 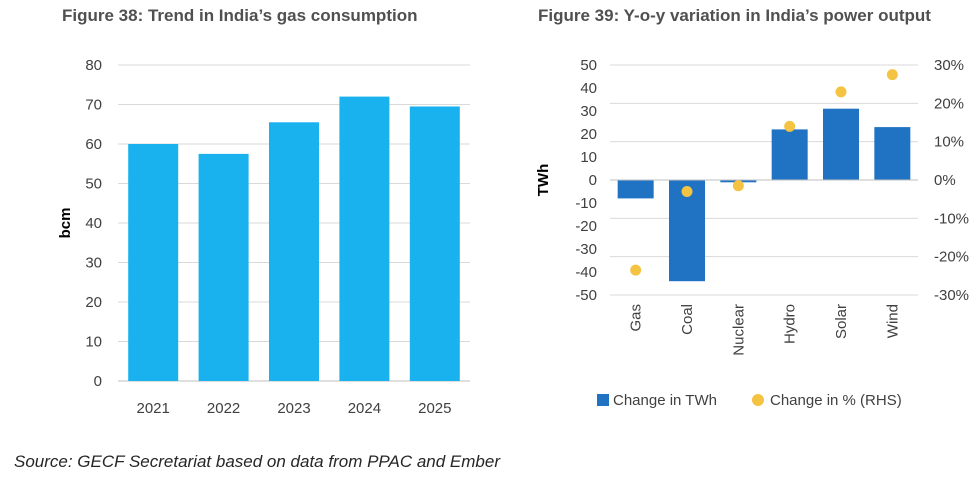 What do you see at coordinates (836, 400) in the screenshot?
I see `legend-point-label: Change in % (RHS)` at bounding box center [836, 400].